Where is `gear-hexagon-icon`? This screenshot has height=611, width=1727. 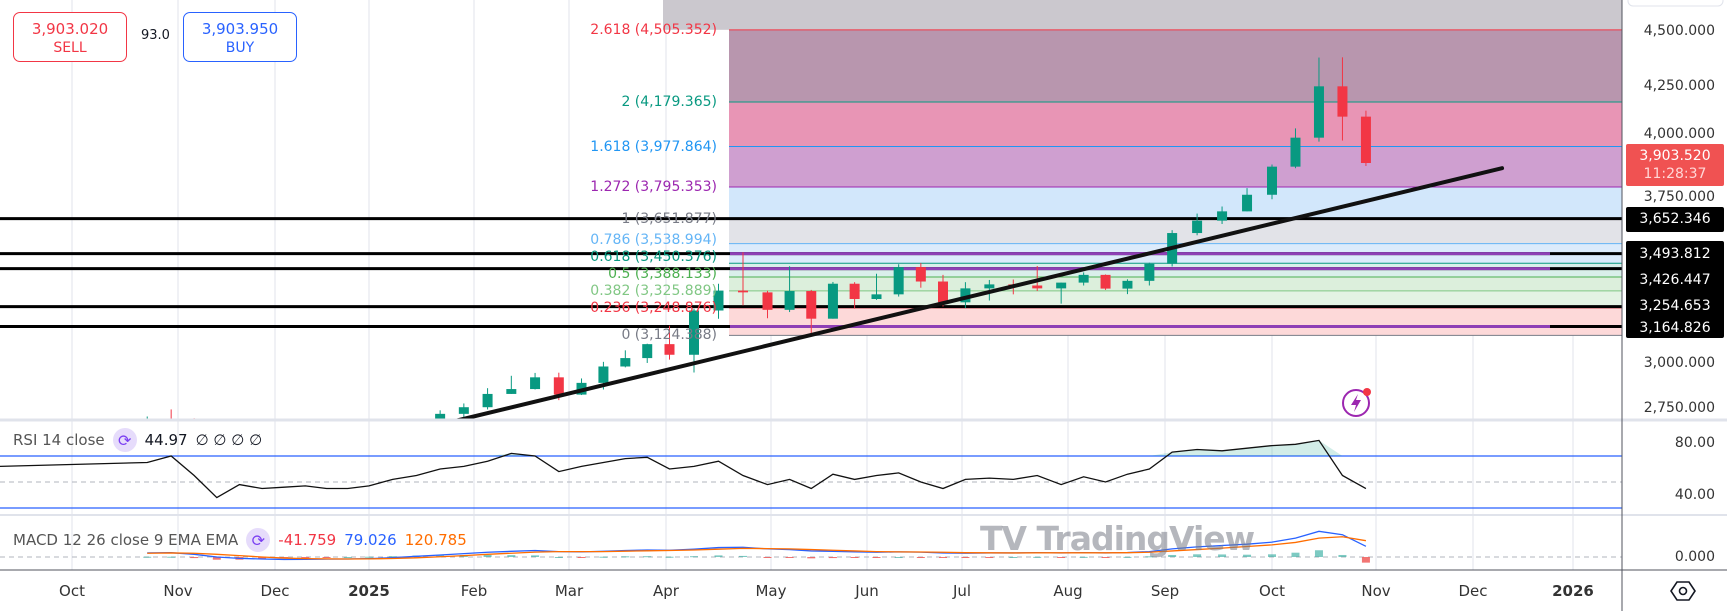
gear-hexagon-icon is located at coordinates (1683, 591).